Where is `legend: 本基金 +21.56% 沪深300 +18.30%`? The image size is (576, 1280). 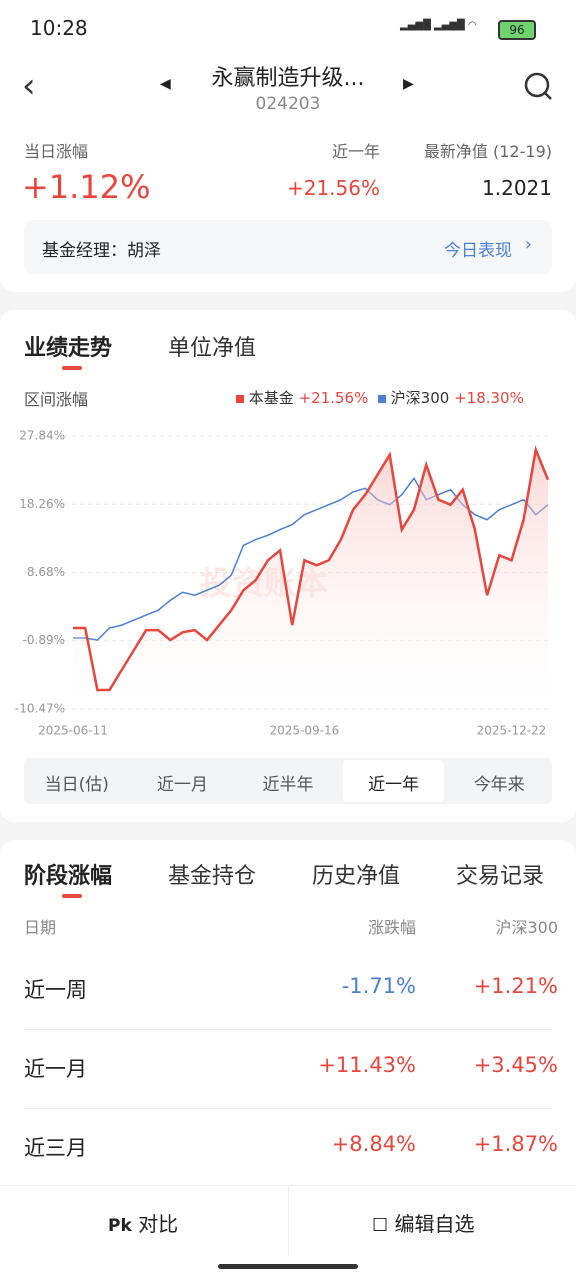
legend: 本基金 +21.56% 沪深300 +18.30% is located at coordinates (380, 397).